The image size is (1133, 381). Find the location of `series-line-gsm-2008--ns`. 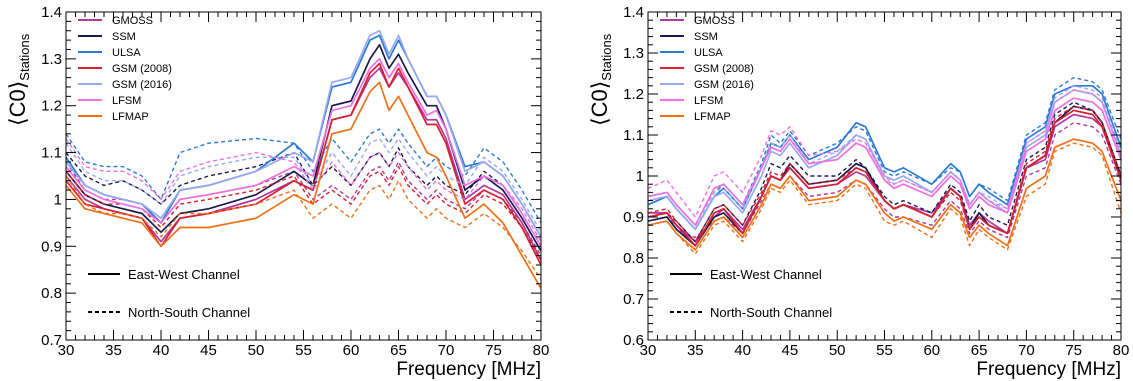

series-line-gsm-2008--ns is located at coordinates (303, 213).